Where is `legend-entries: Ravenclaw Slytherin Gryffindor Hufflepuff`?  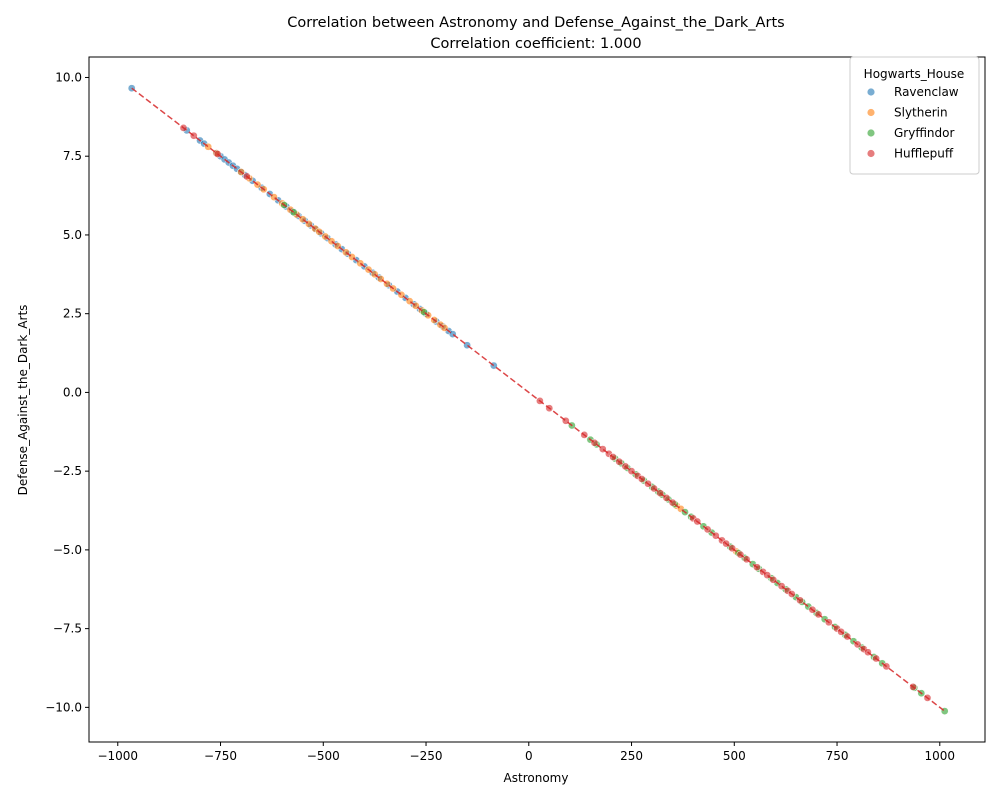
legend-entries: Ravenclaw Slytherin Gryffindor Hufflepuff is located at coordinates (913, 123).